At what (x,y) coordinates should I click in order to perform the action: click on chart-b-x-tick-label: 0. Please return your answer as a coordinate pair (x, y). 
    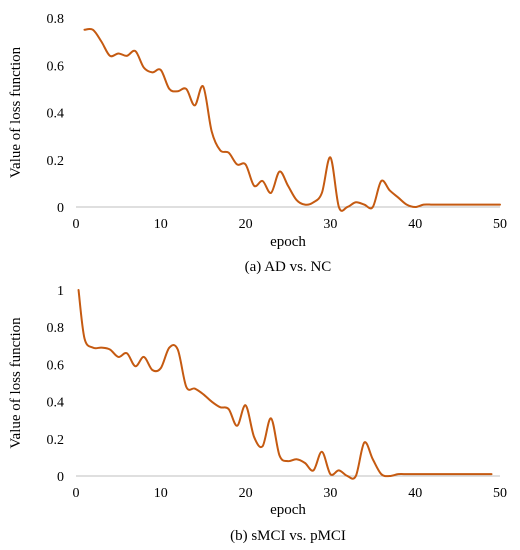
    Looking at the image, I should click on (76, 493).